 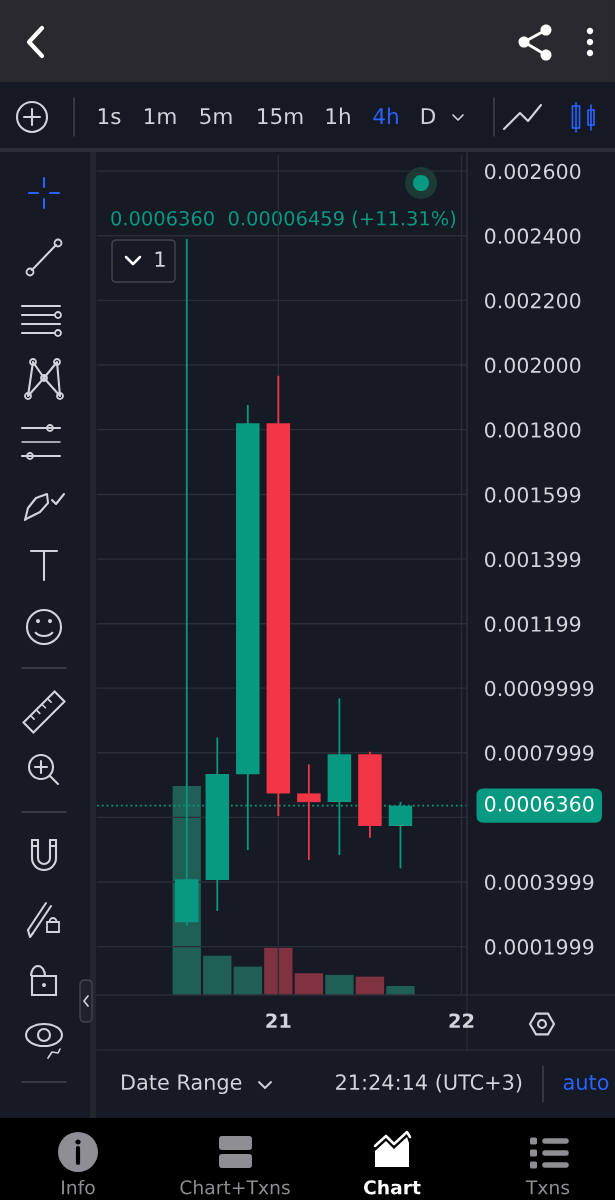 What do you see at coordinates (461, 1020) in the screenshot?
I see `x-tick-label: 22` at bounding box center [461, 1020].